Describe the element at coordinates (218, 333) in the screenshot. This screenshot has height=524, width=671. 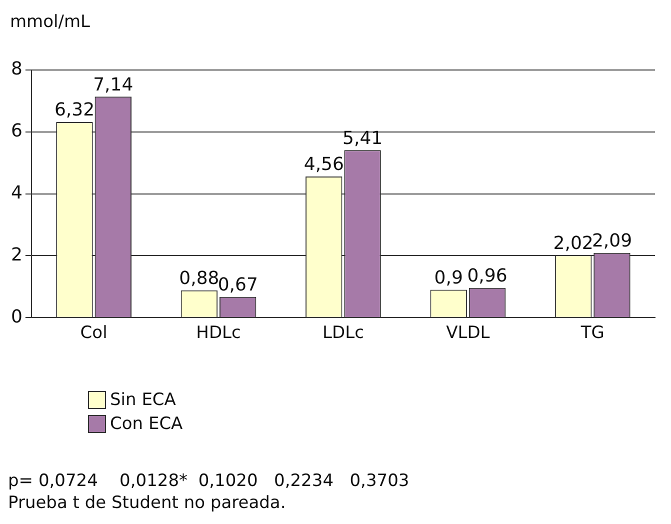
I see `x-tick-label: HDLc` at that location.